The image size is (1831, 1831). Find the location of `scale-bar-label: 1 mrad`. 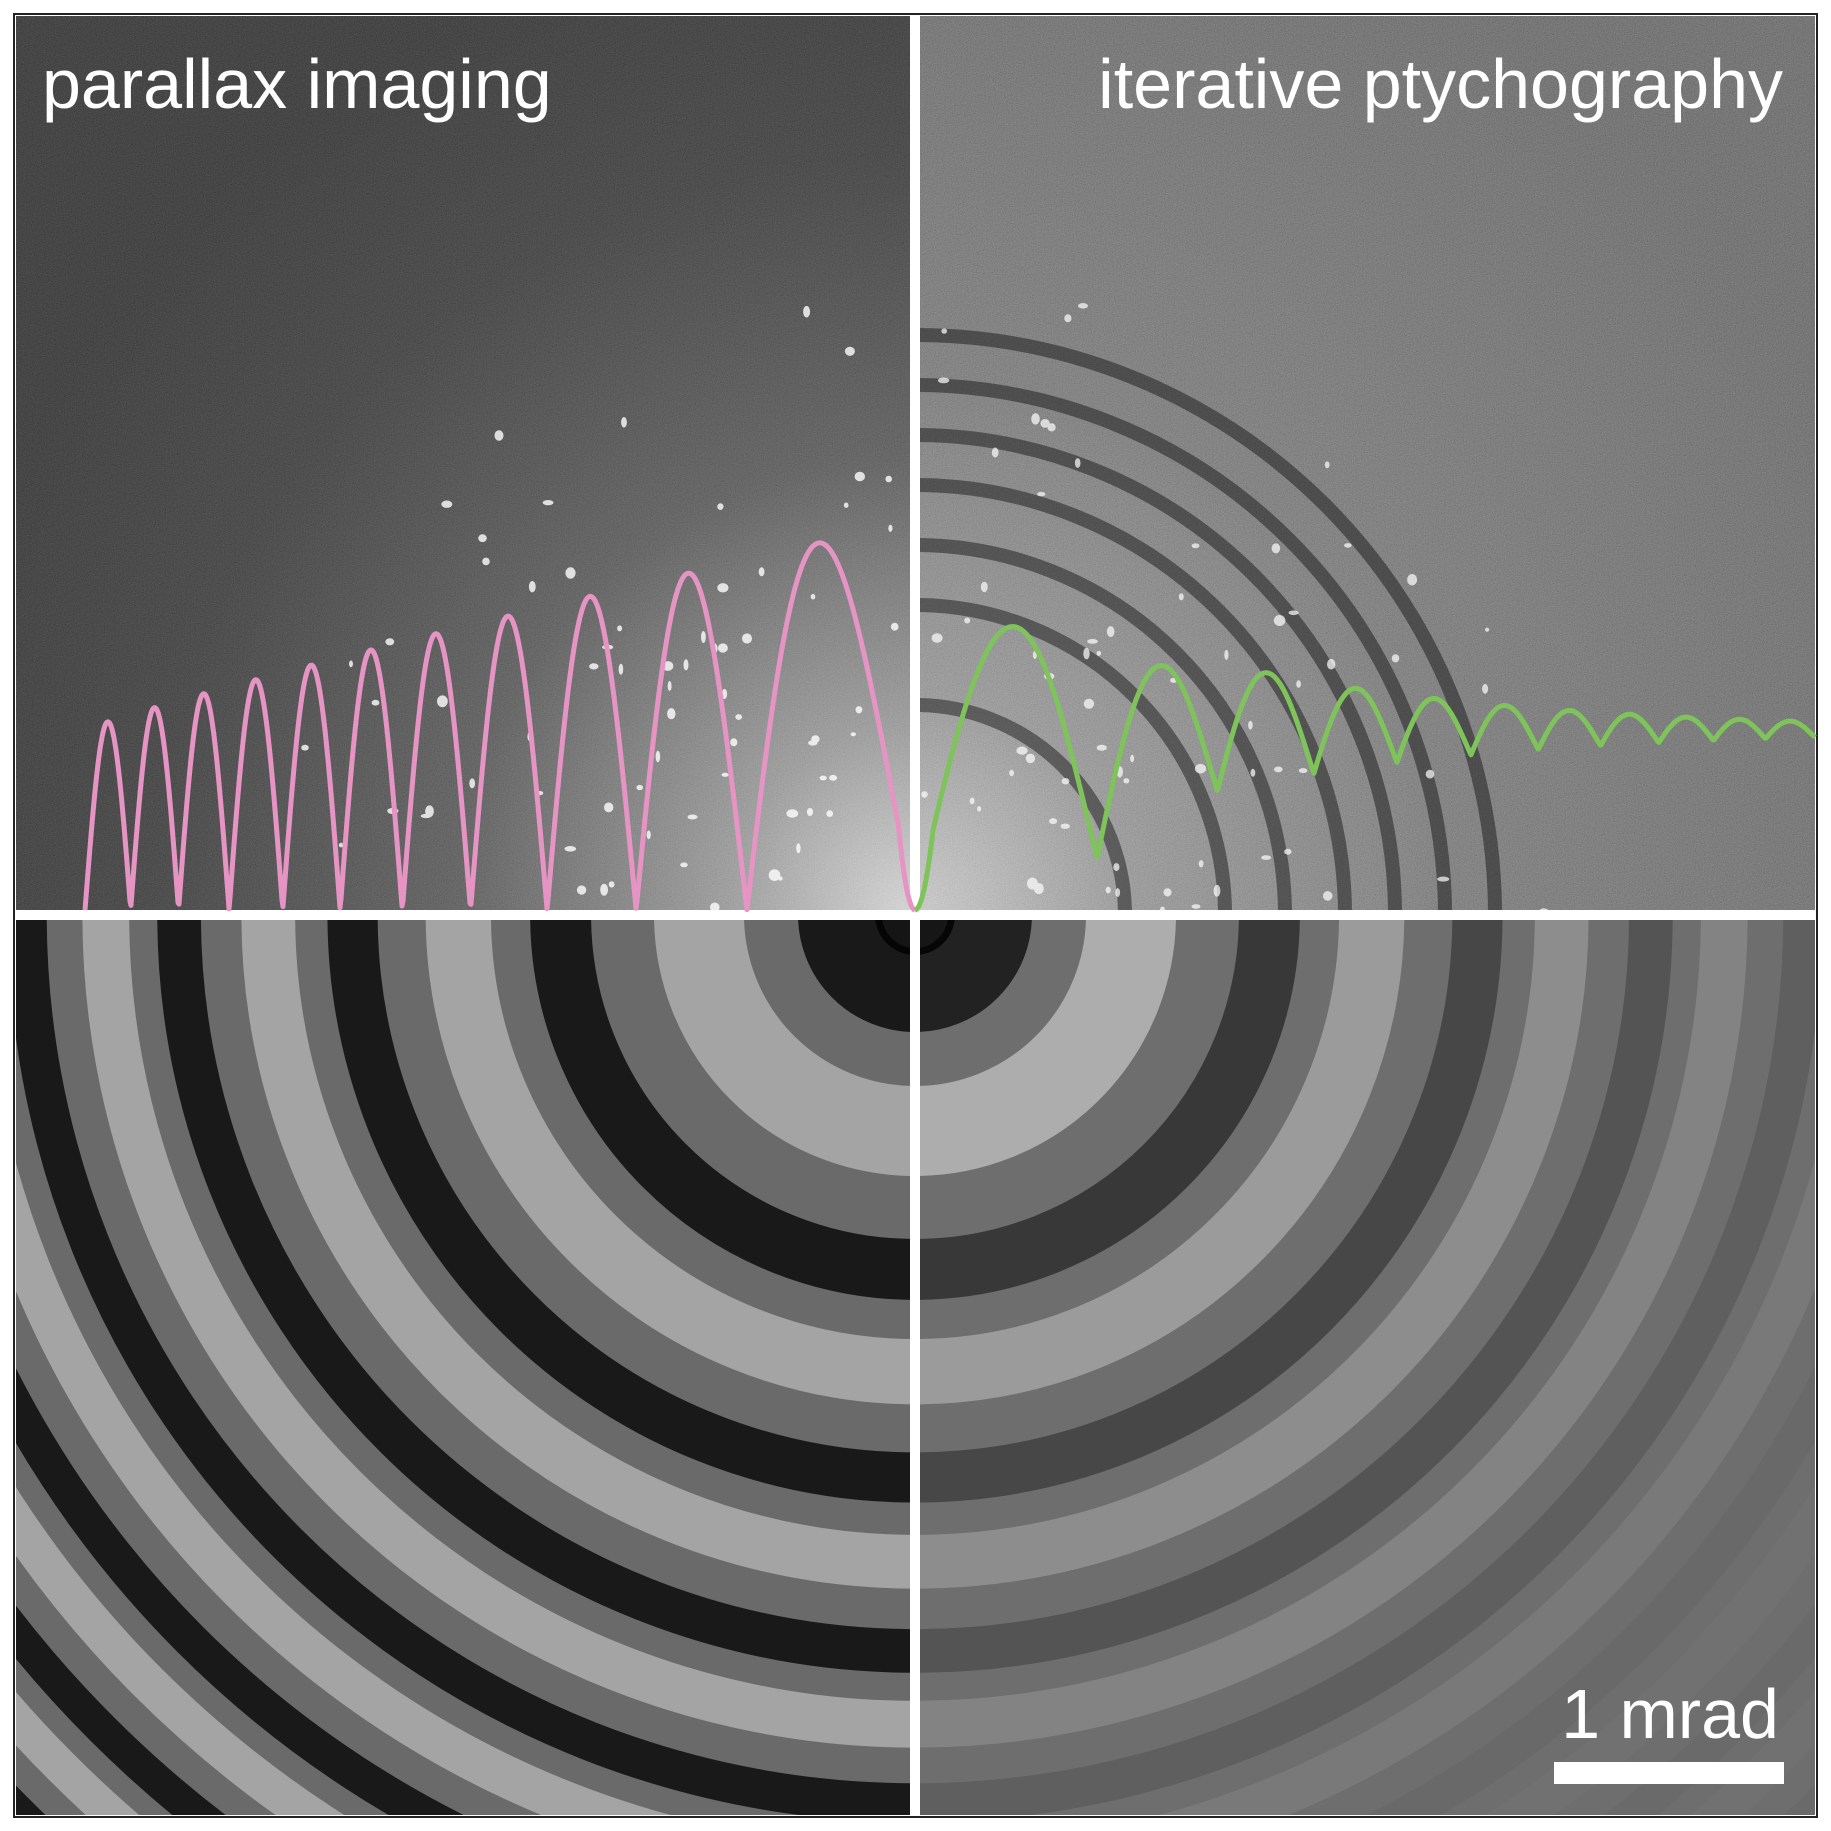

scale-bar-label: 1 mrad is located at coordinates (1670, 1714).